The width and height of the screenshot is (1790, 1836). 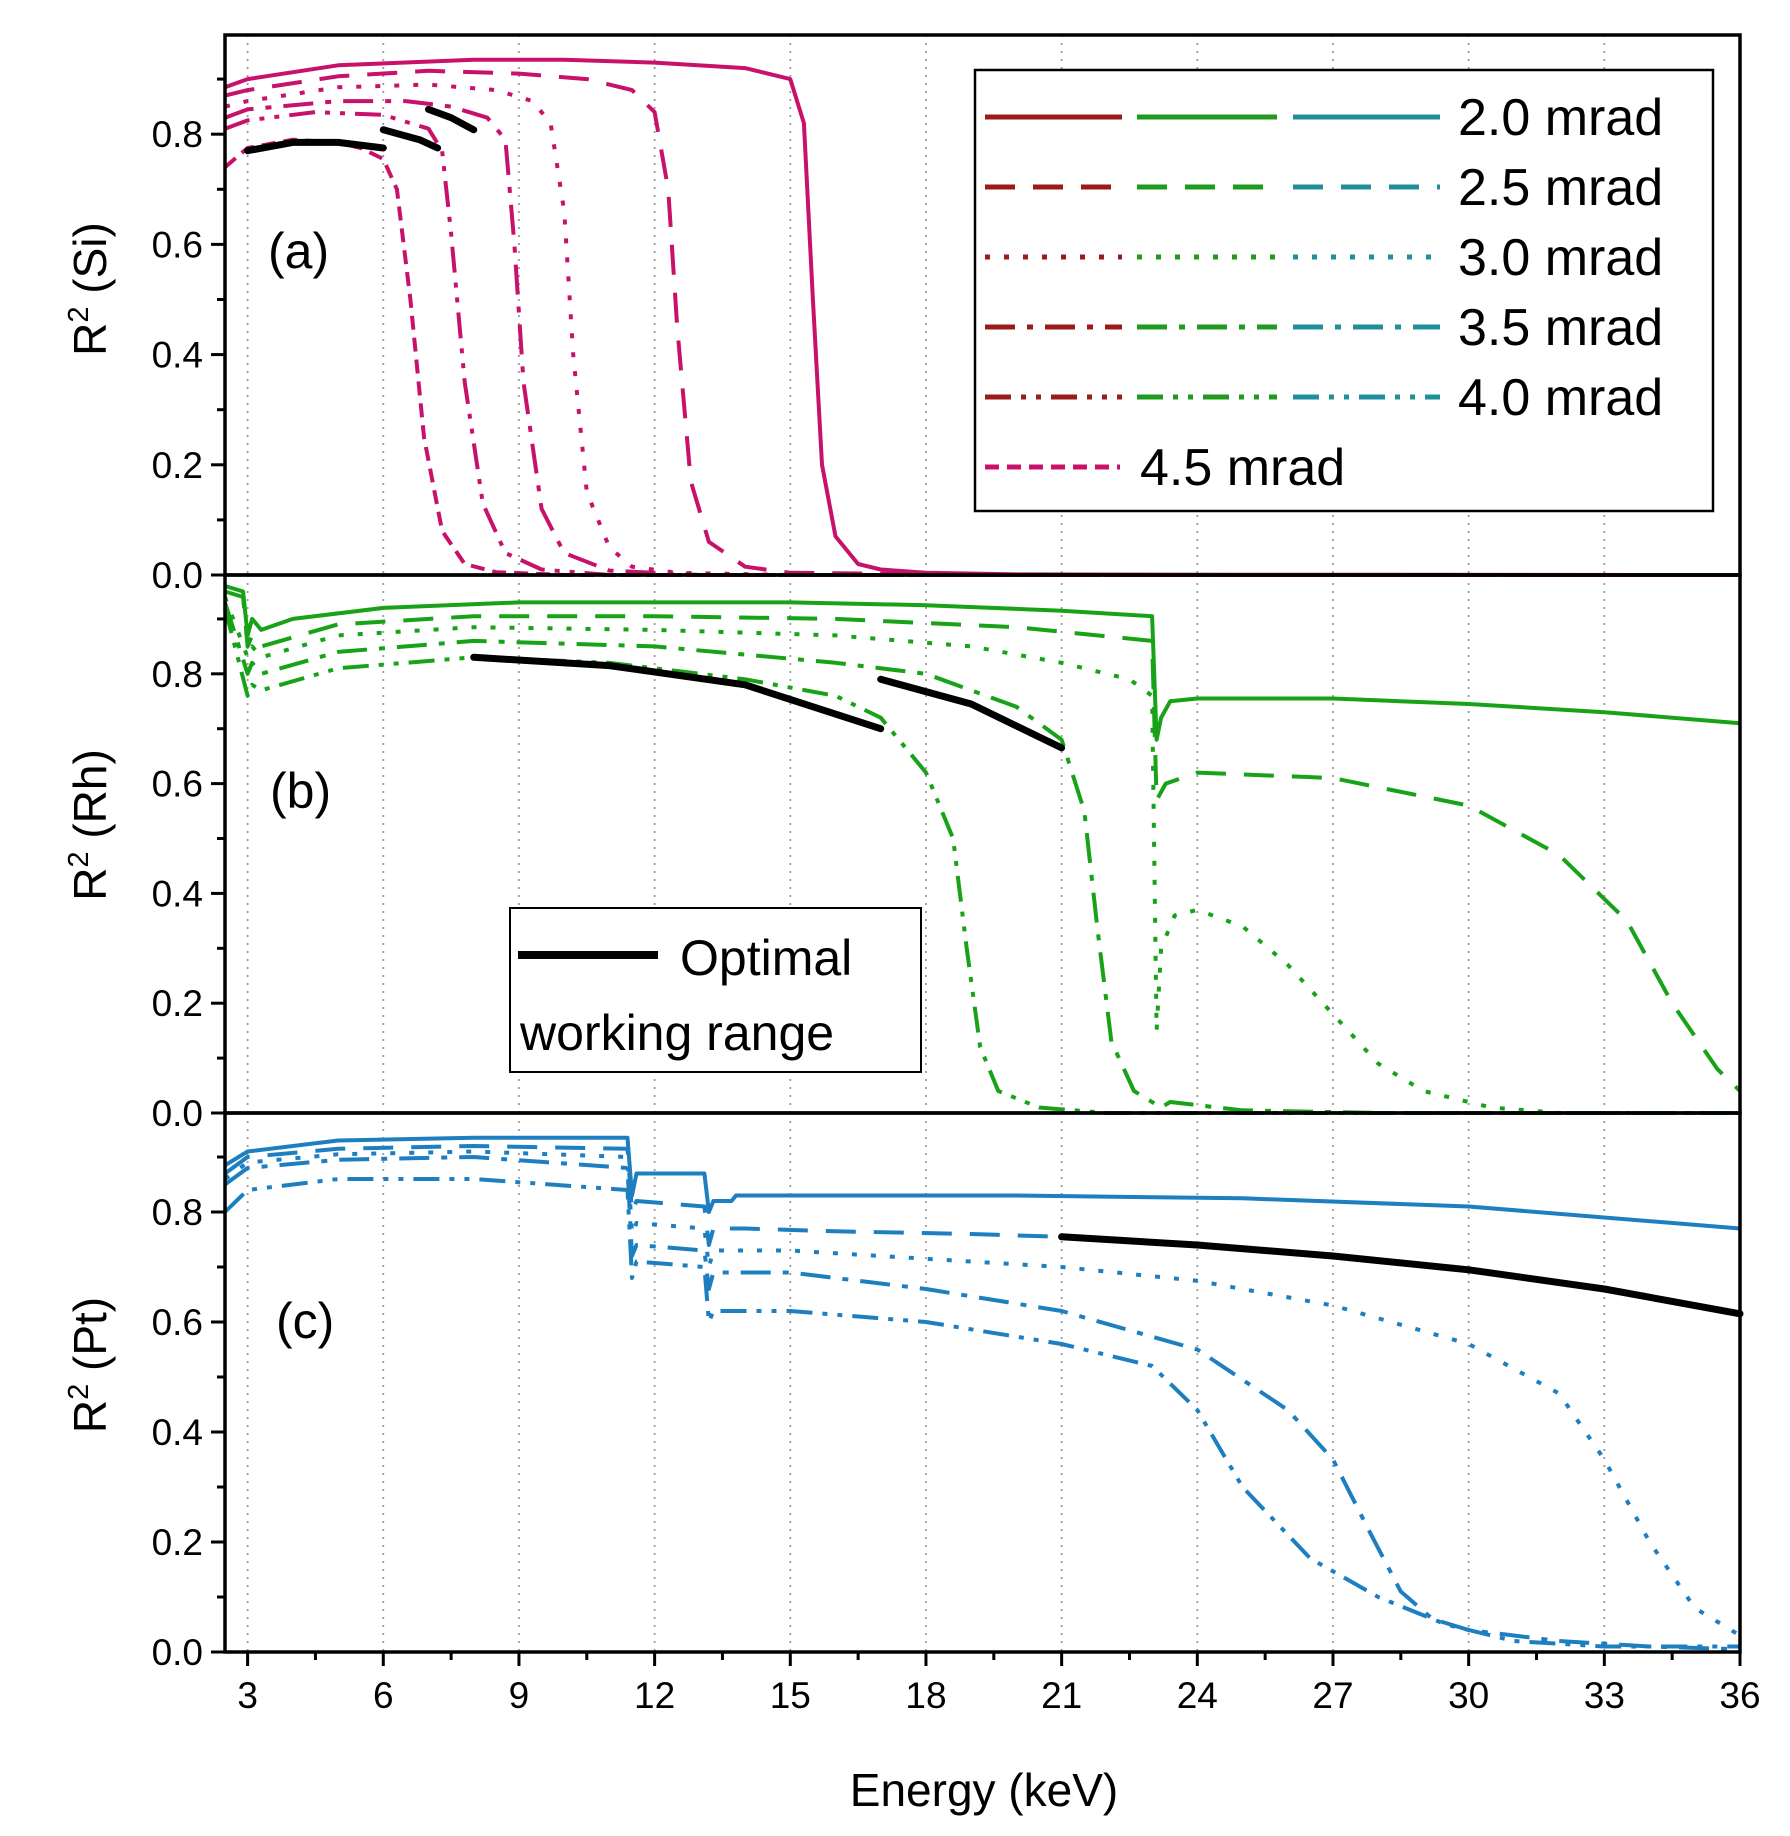 What do you see at coordinates (925, 1695) in the screenshot?
I see `xtick-label-5: 18` at bounding box center [925, 1695].